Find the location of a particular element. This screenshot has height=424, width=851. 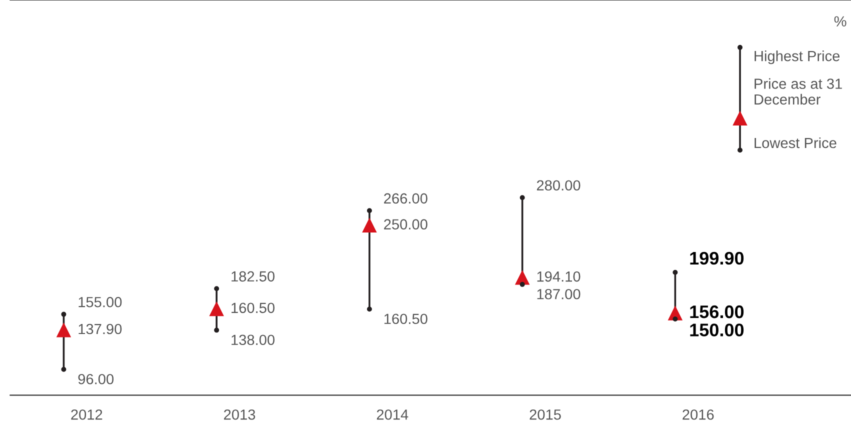

x-tick-label: 2012 is located at coordinates (86, 414).